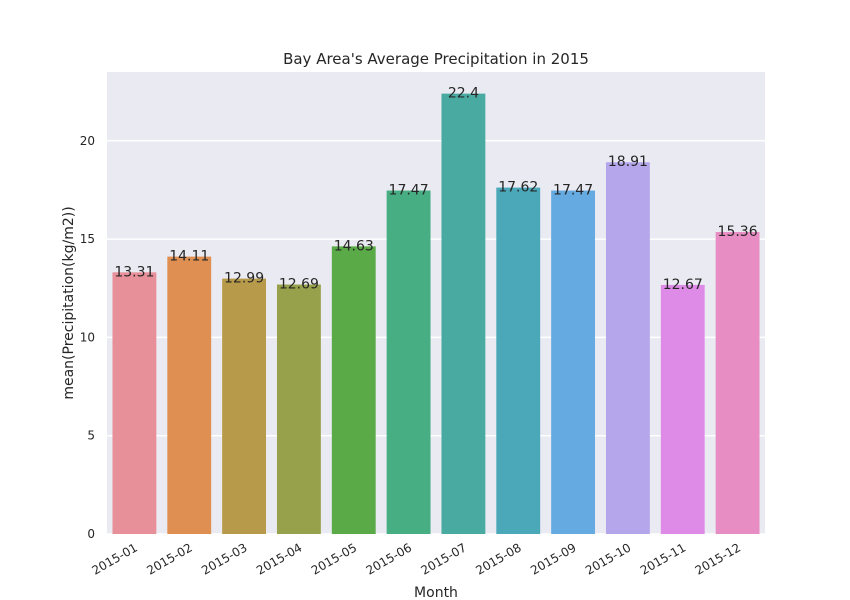  Describe the element at coordinates (683, 285) in the screenshot. I see `data-label: 12.67` at that location.